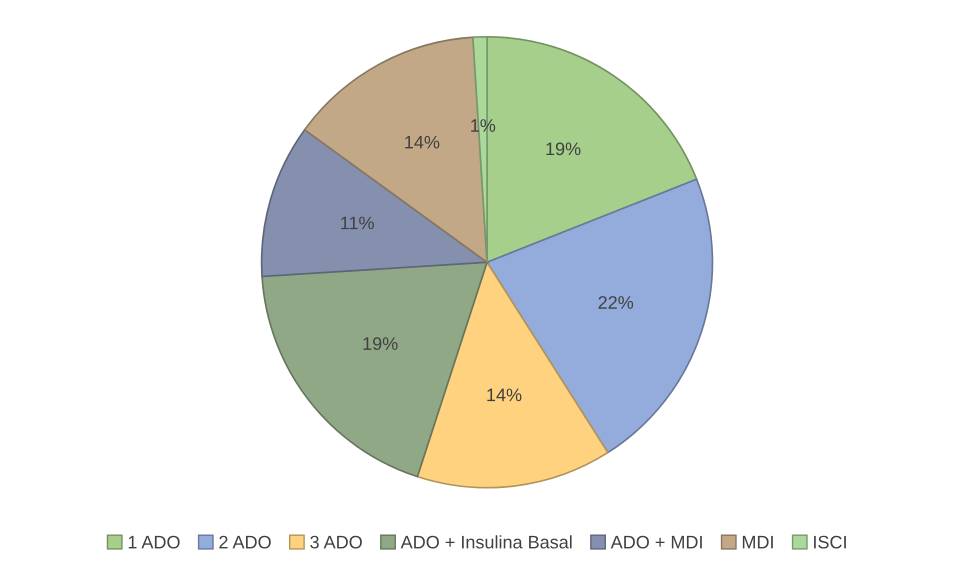  Describe the element at coordinates (154, 542) in the screenshot. I see `legend-label: 1 ADO` at that location.